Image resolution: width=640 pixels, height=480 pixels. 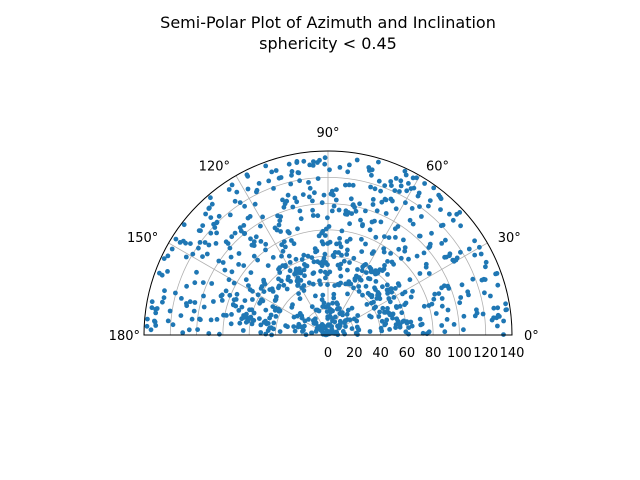 I want to click on radial-tick-label: 60, so click(x=407, y=353).